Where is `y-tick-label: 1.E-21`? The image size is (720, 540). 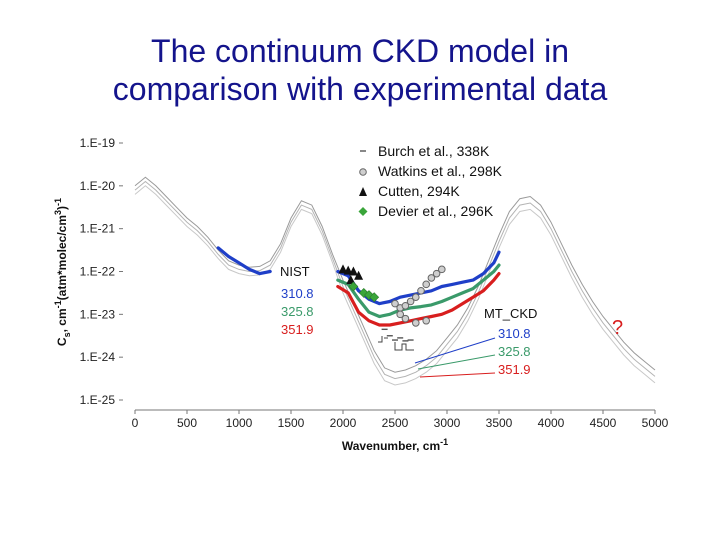 y-tick-label: 1.E-21 is located at coordinates (98, 229).